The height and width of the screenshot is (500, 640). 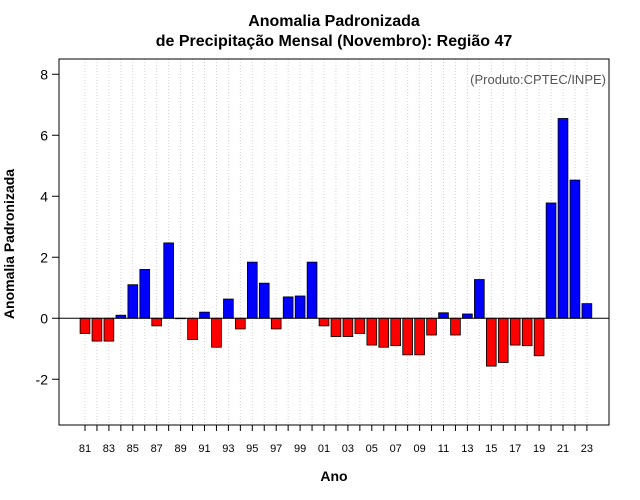 I want to click on bar-2005, so click(x=372, y=331).